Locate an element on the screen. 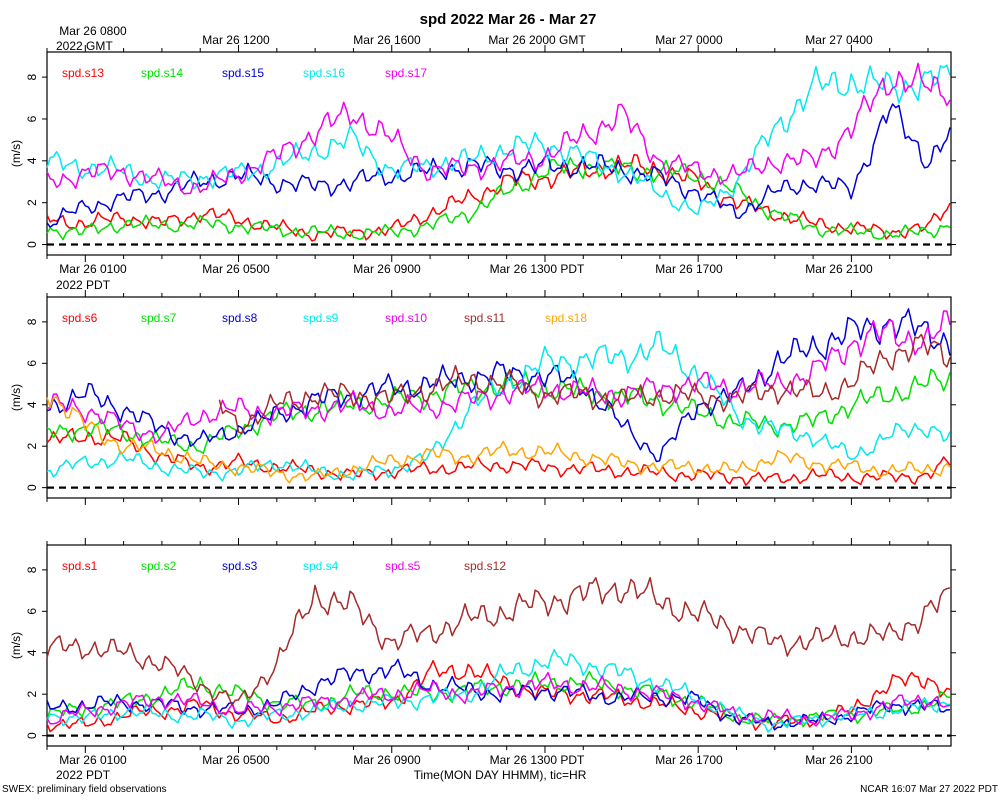  legend-entry: spd.s9 is located at coordinates (321, 318).